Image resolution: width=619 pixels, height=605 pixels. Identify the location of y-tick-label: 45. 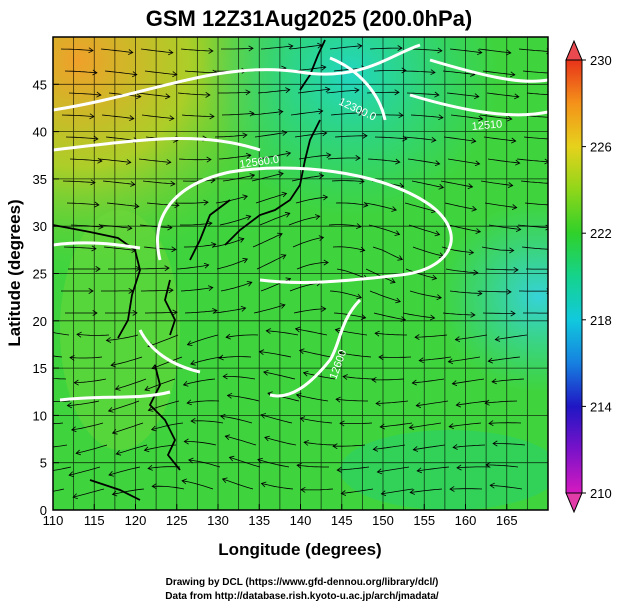
(40, 84).